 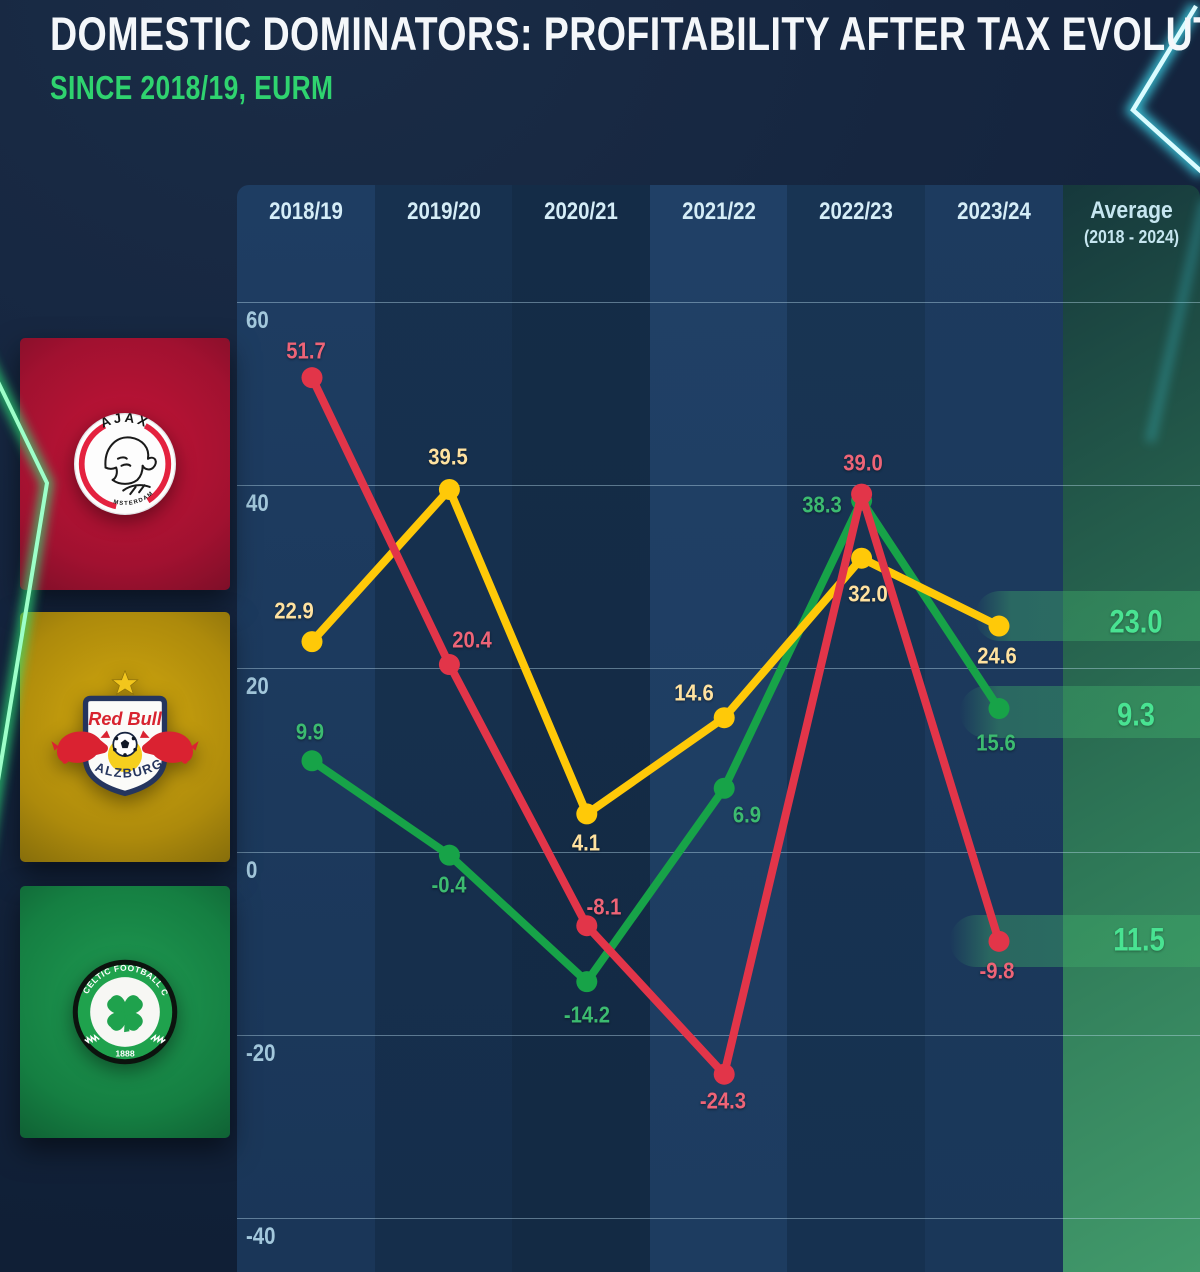 What do you see at coordinates (1080, 712) in the screenshot?
I see `average-highlight-celtic` at bounding box center [1080, 712].